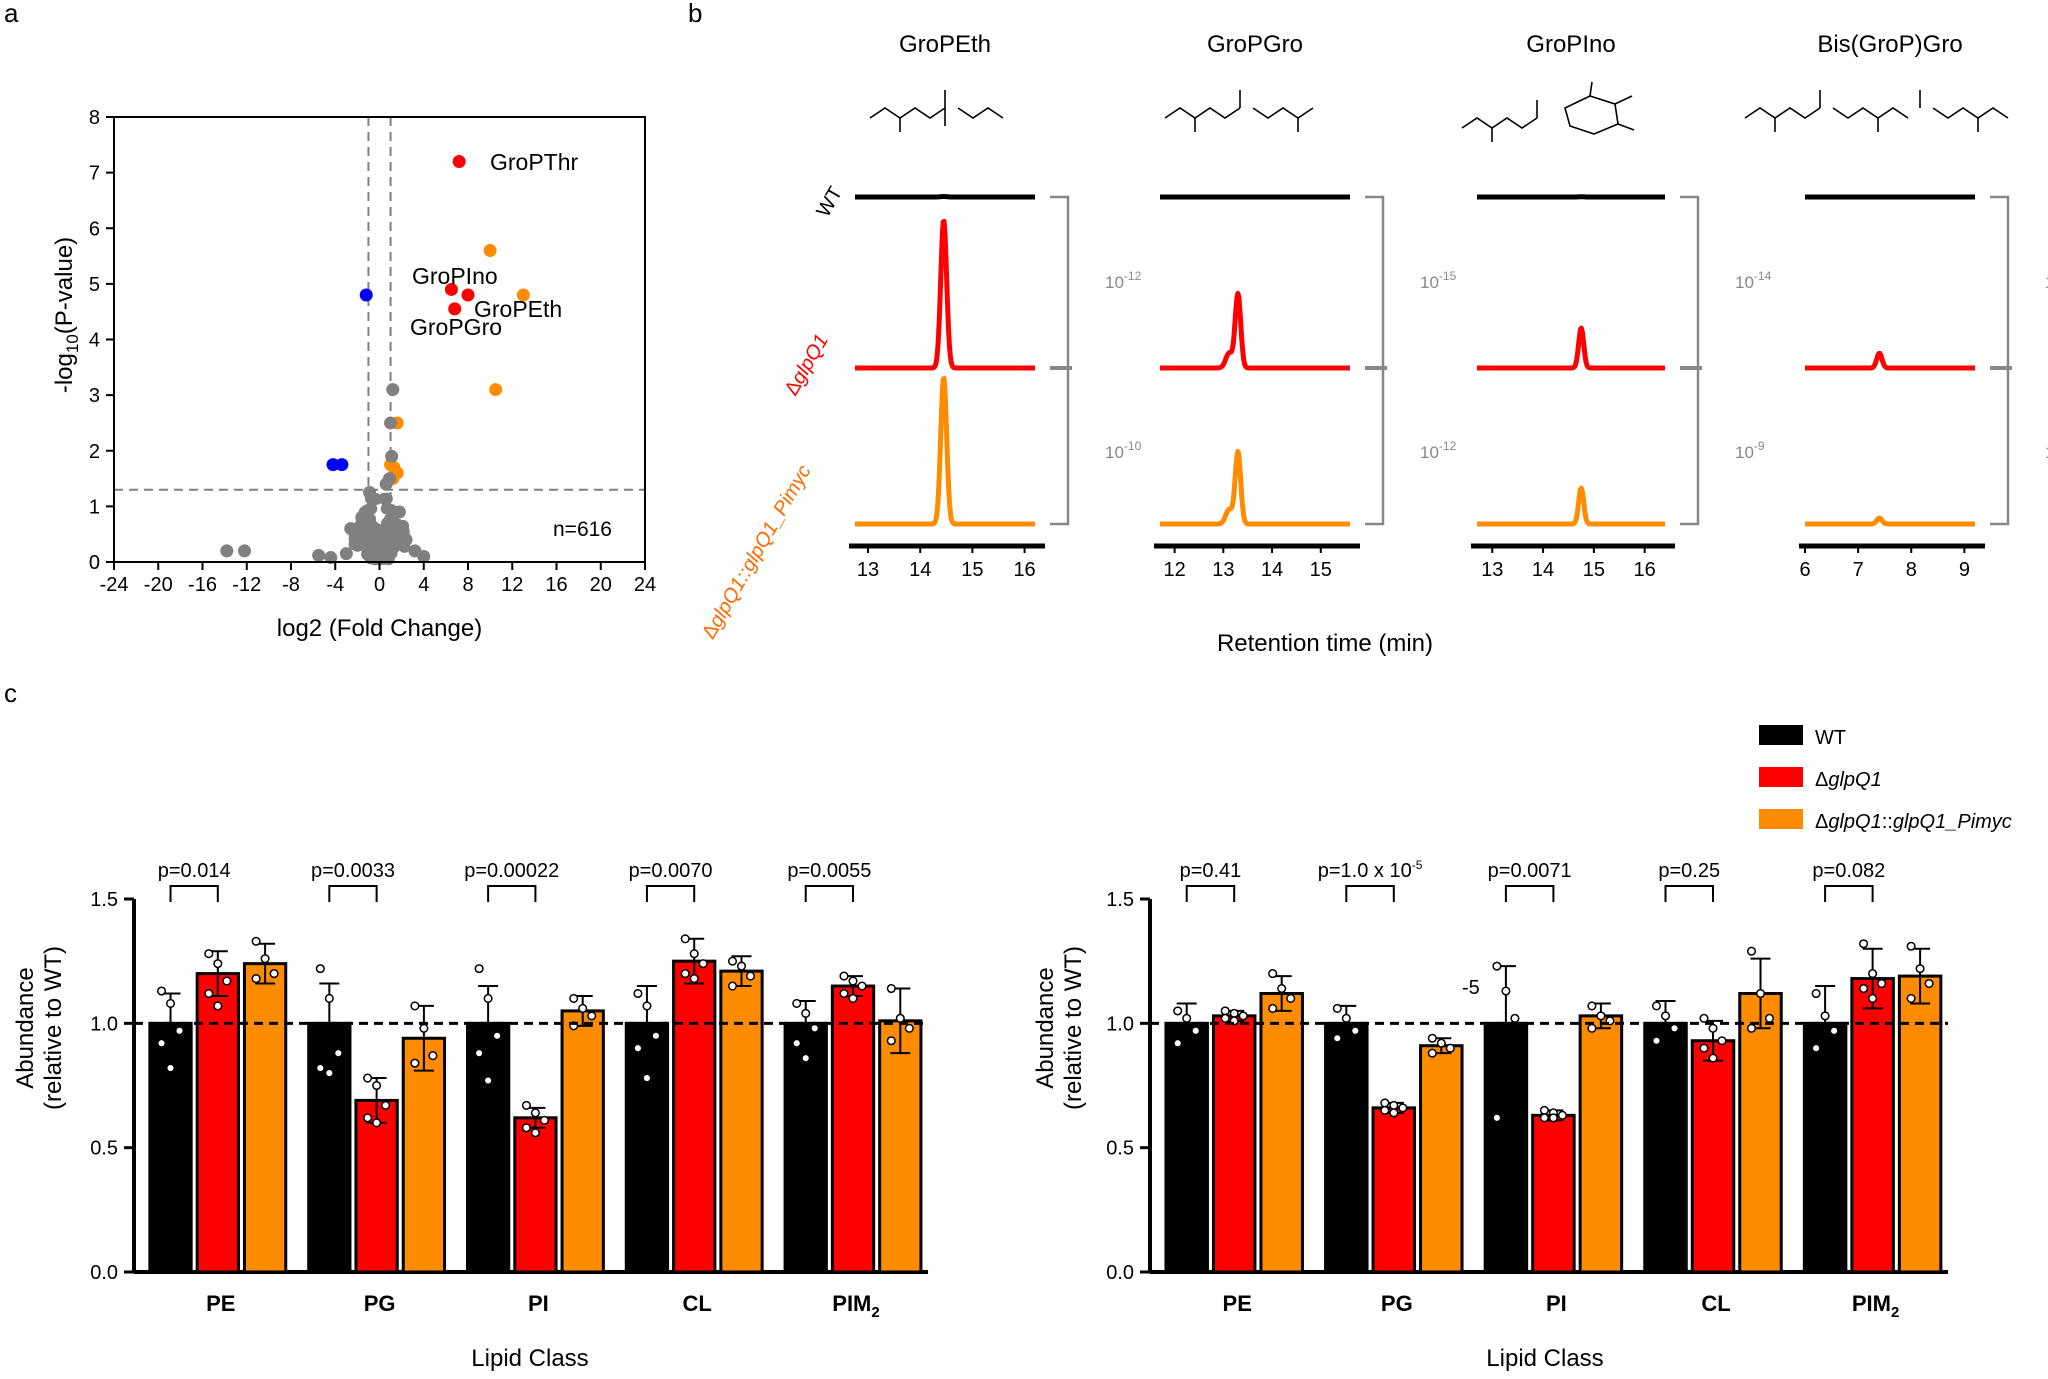 This screenshot has height=1379, width=2048. Describe the element at coordinates (1854, 822) in the screenshot. I see `legend-comp-gene: glpQ1` at that location.